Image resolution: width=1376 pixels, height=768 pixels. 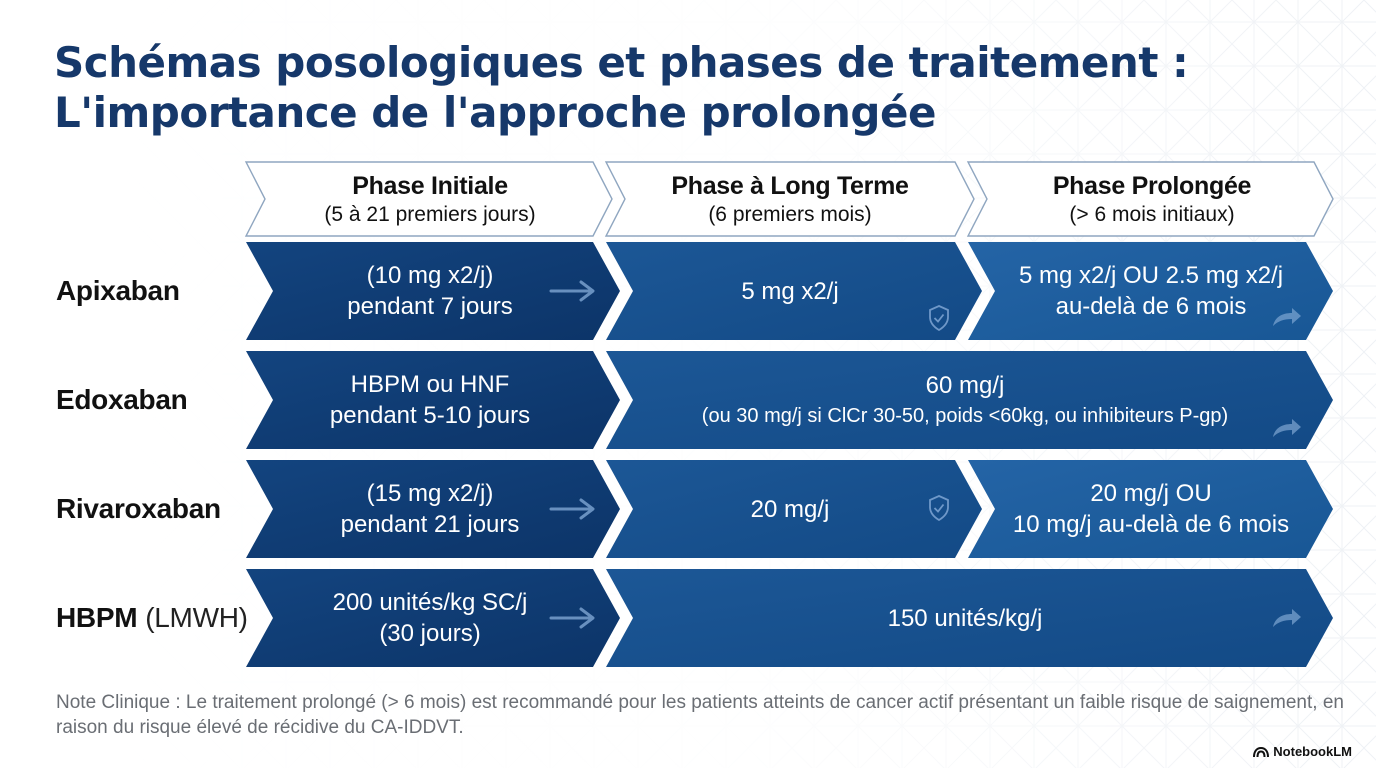 I want to click on dose-line: 5 mg x2/j, so click(x=790, y=291).